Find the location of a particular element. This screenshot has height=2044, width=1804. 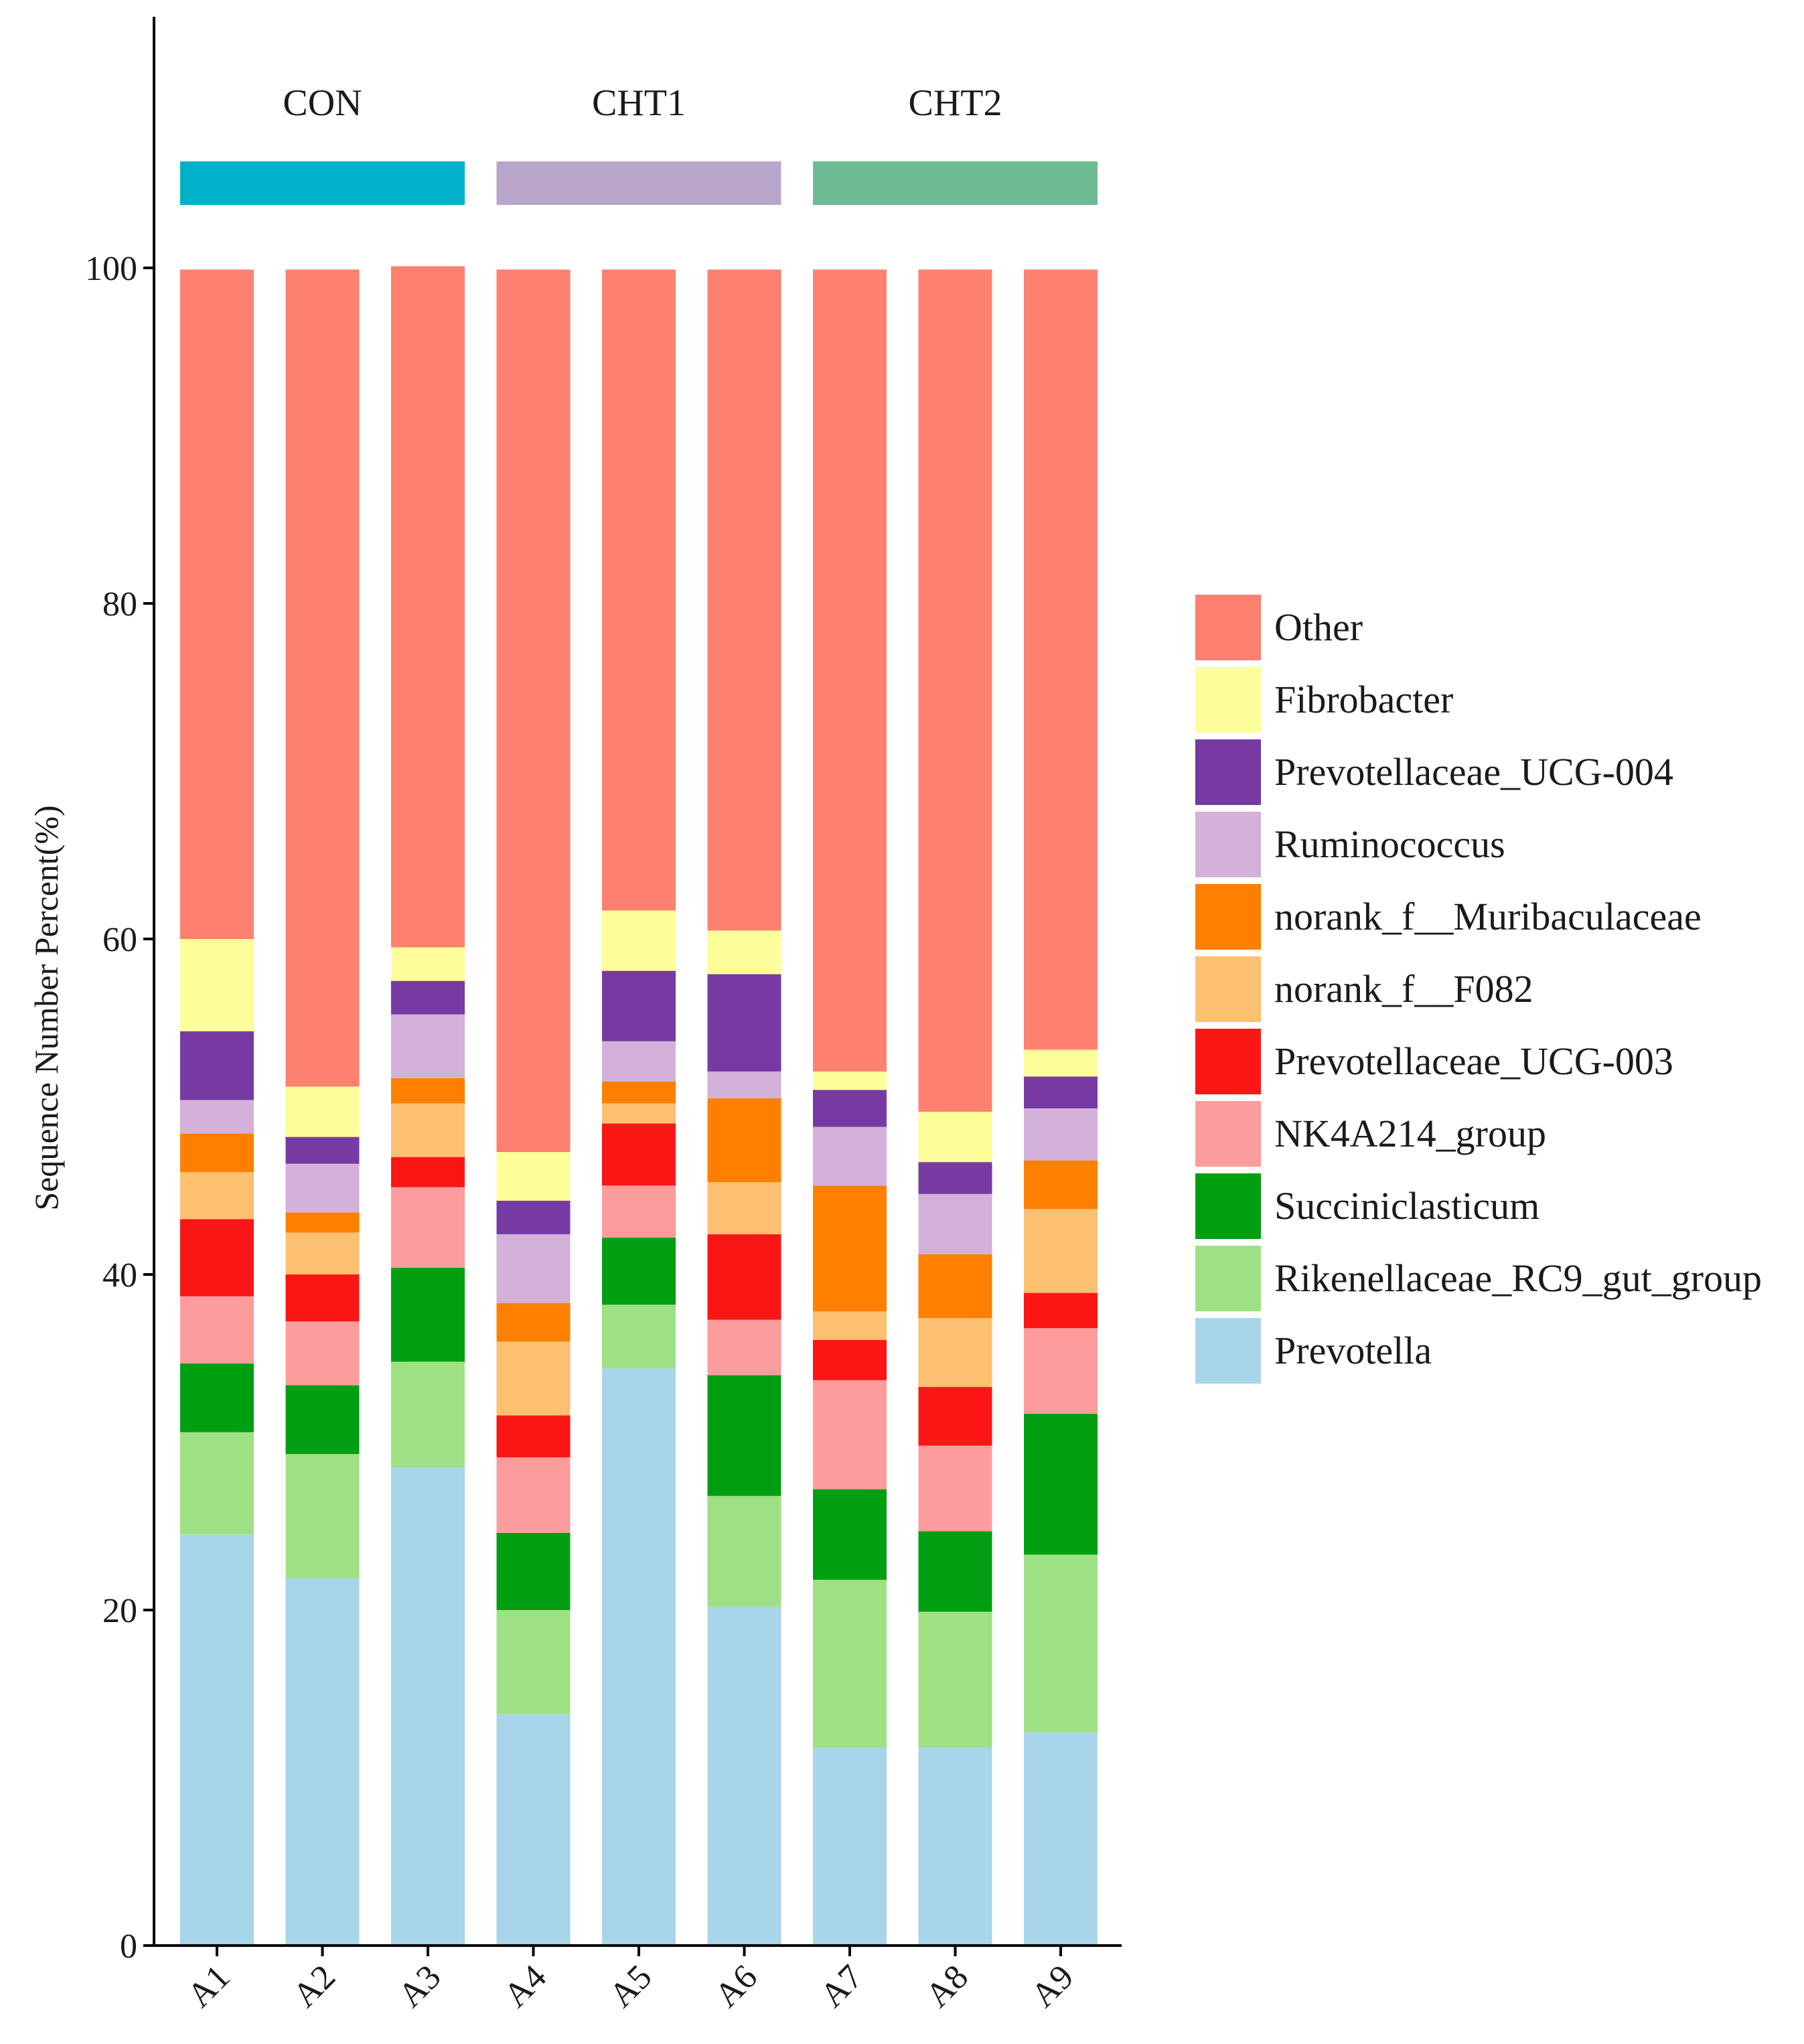

bar-segment-A2-succiniclasticum is located at coordinates (322, 1420).